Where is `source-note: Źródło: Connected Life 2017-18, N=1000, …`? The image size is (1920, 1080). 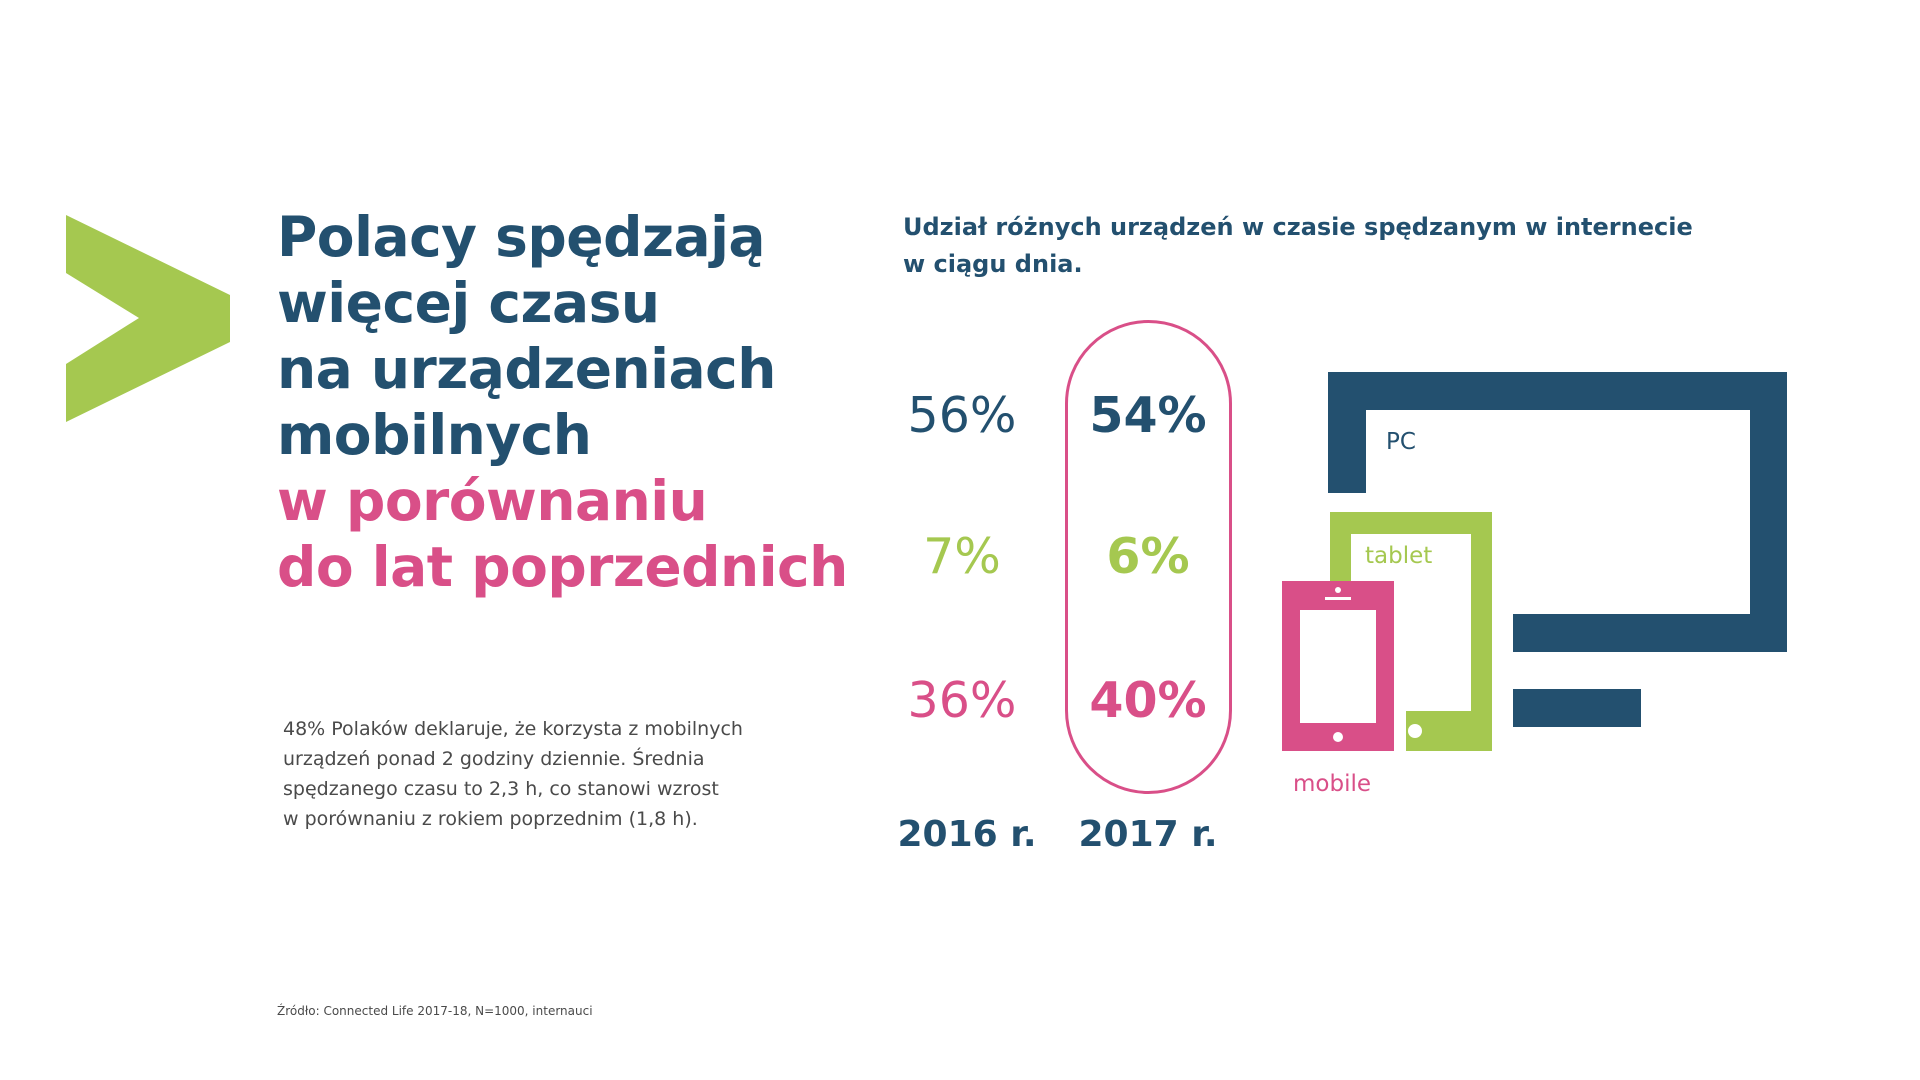 source-note: Źródło: Connected Life 2017-18, N=1000, … is located at coordinates (435, 1011).